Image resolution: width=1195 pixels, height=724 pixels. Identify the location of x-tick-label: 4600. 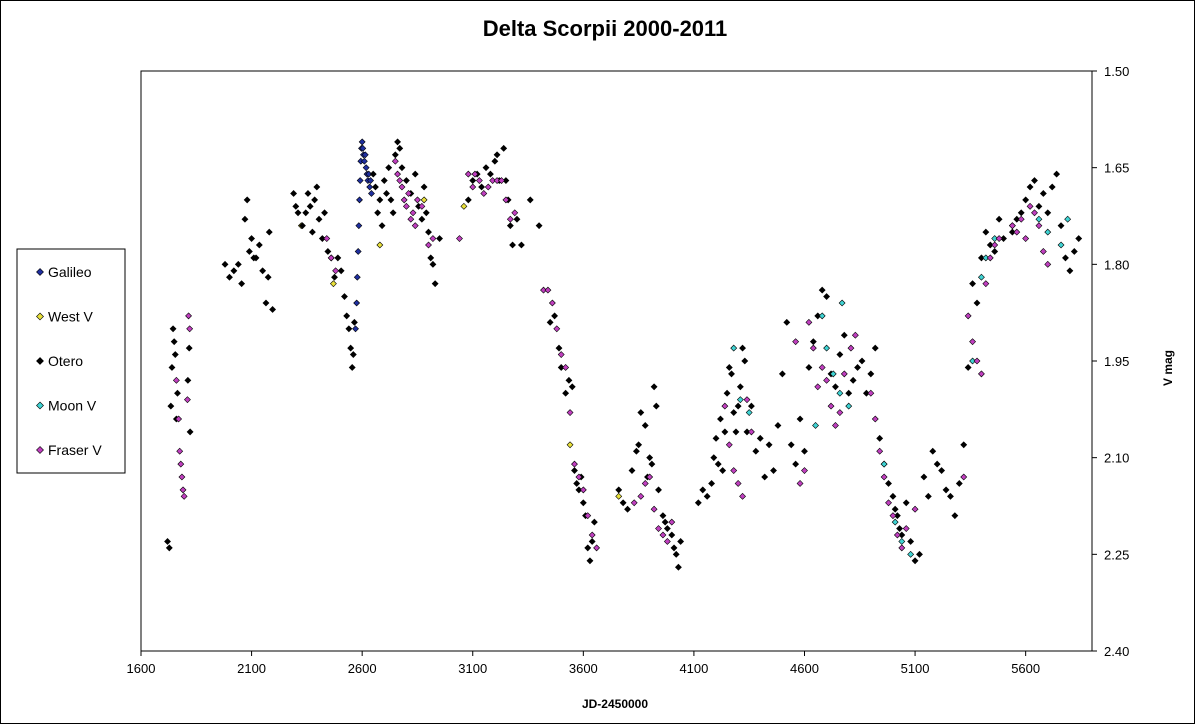
(804, 668).